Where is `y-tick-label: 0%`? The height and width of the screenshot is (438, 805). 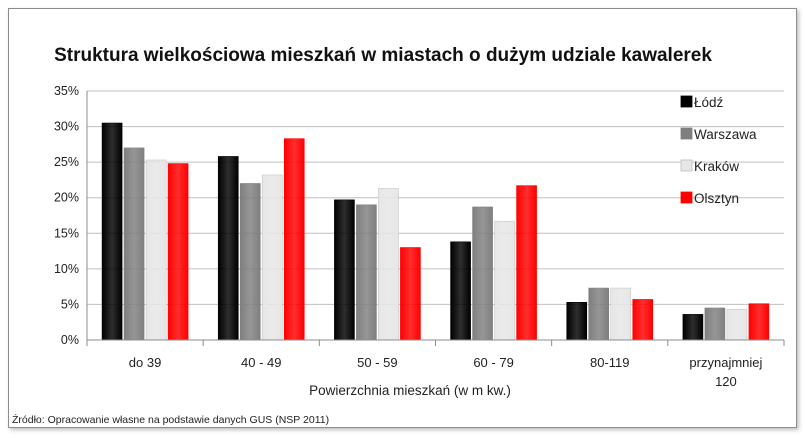
y-tick-label: 0% is located at coordinates (70, 340).